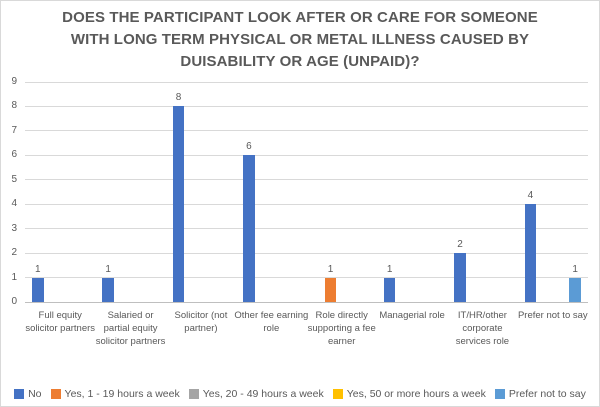 This screenshot has width=600, height=407. Describe the element at coordinates (14, 81) in the screenshot. I see `y-axis-tick-label: 9` at that location.